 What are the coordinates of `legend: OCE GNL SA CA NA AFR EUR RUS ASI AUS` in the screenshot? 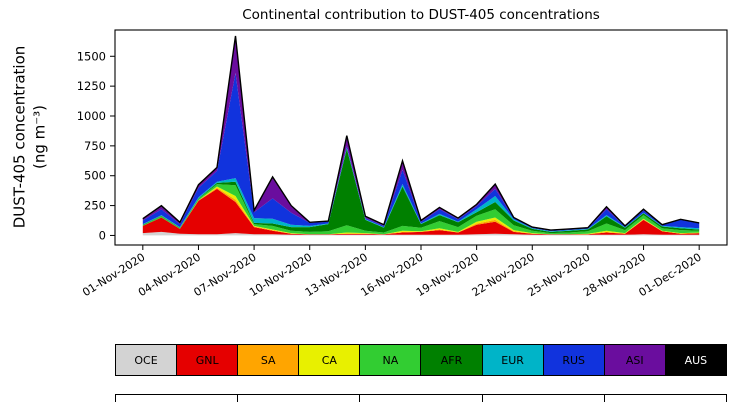 It's located at (421, 360).